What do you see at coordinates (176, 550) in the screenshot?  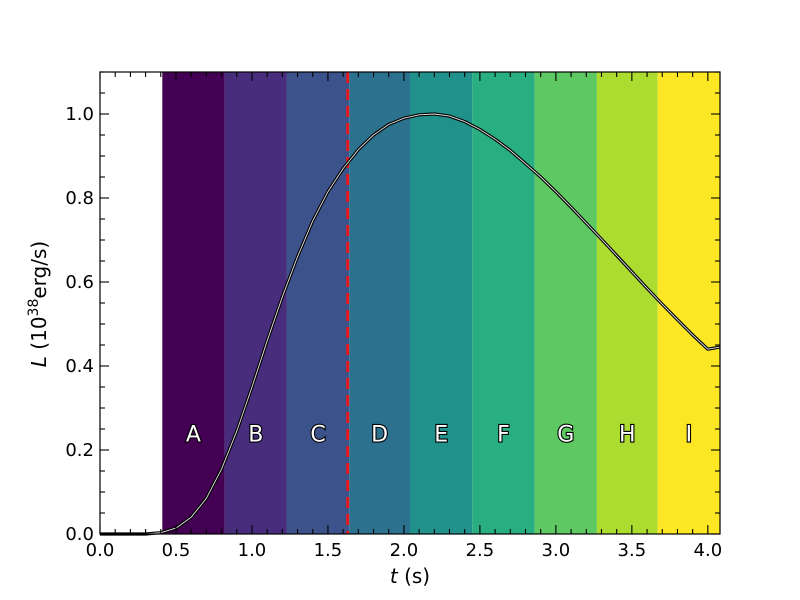 I see `x-tick-label: 0.5` at bounding box center [176, 550].